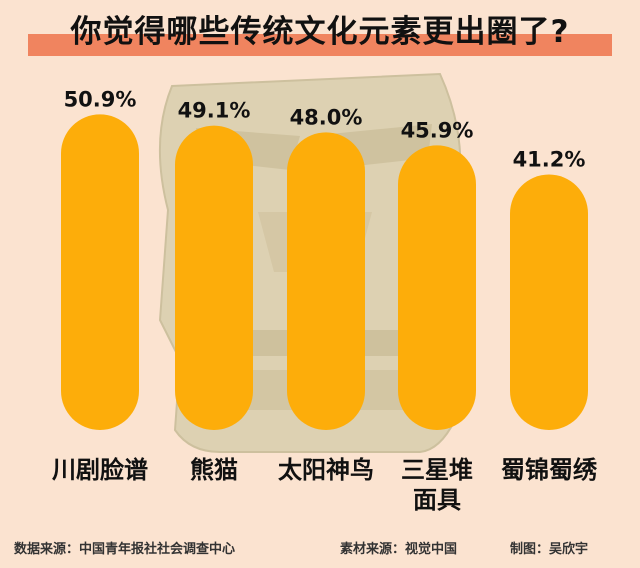 This screenshot has width=640, height=568. I want to click on material-source-note: 素材来源：视觉中国, so click(399, 549).